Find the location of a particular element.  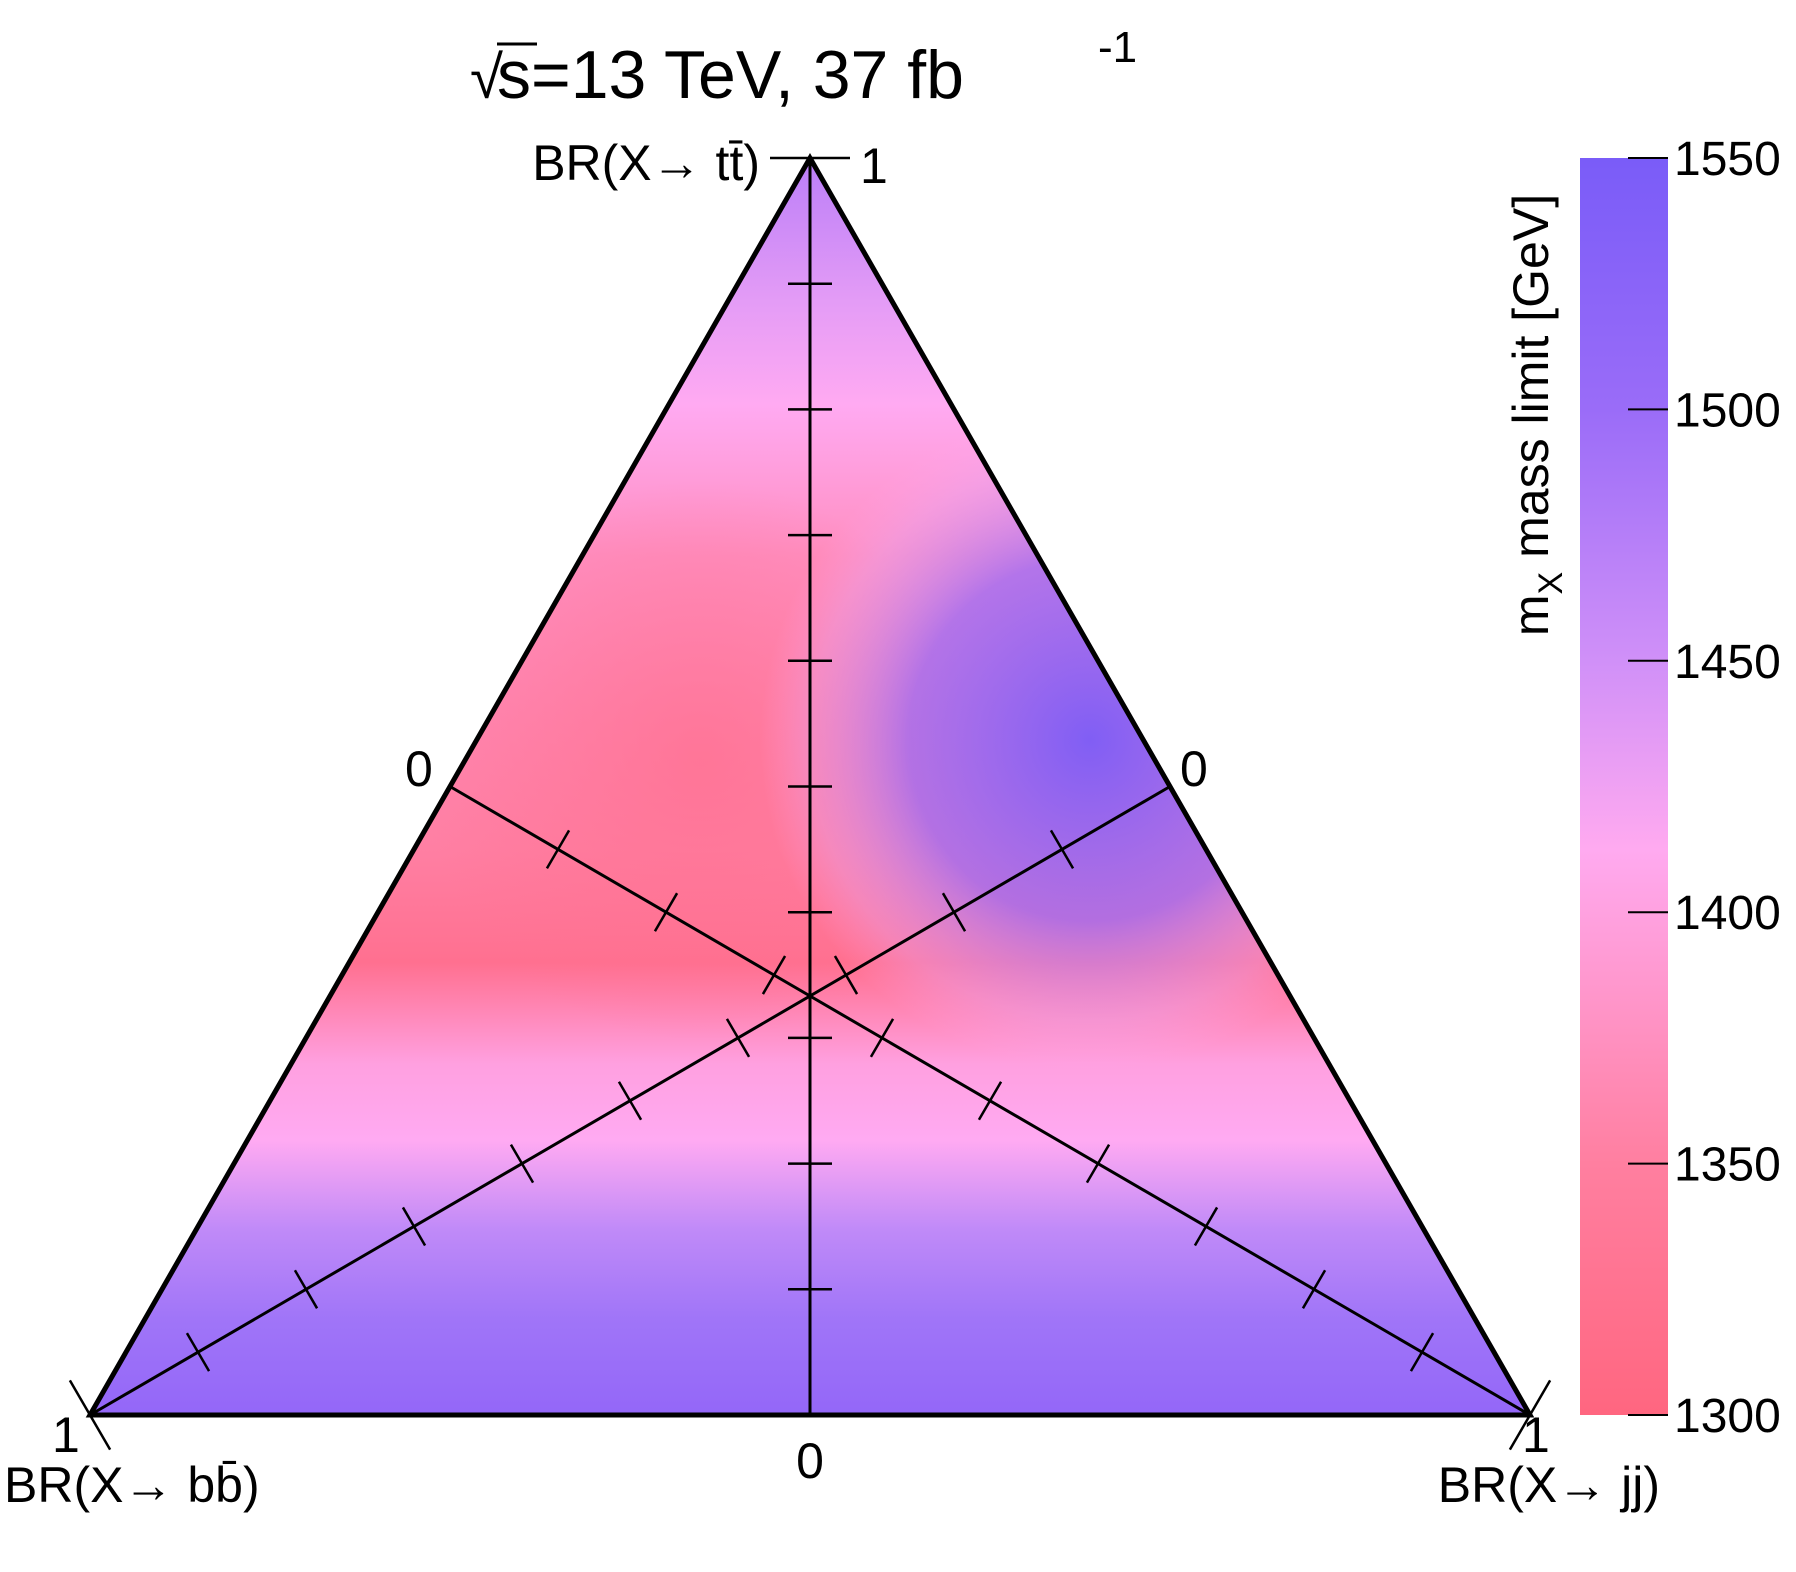

corner-label-tt: BR(X→ tt̄) is located at coordinates (646, 163).